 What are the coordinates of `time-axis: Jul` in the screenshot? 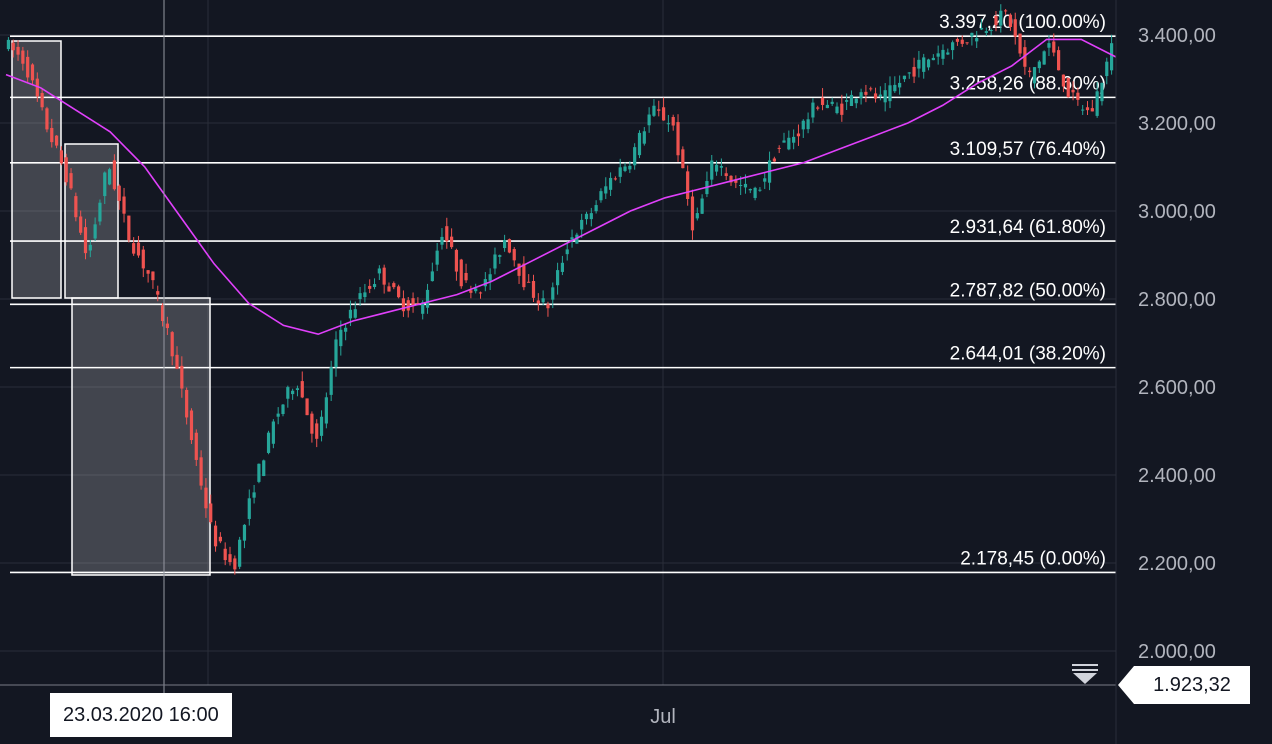 It's located at (663, 717).